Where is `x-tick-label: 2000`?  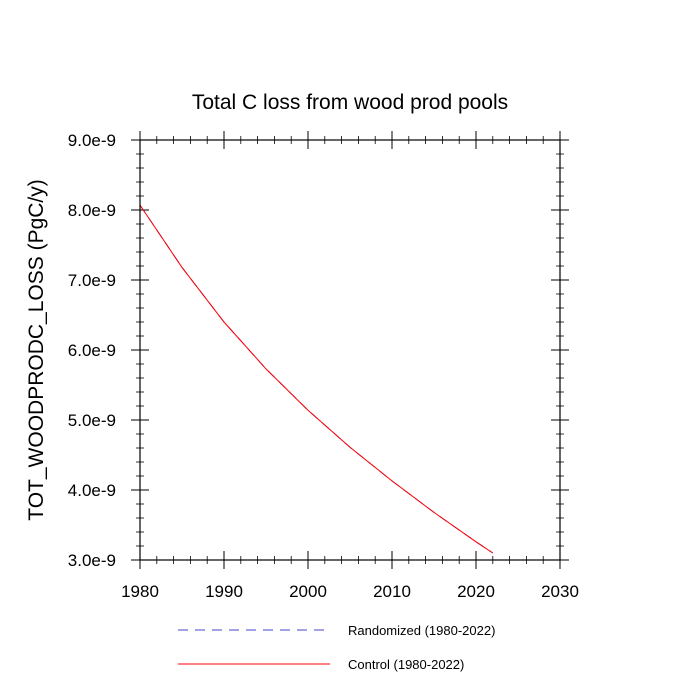
x-tick-label: 2000 is located at coordinates (308, 591).